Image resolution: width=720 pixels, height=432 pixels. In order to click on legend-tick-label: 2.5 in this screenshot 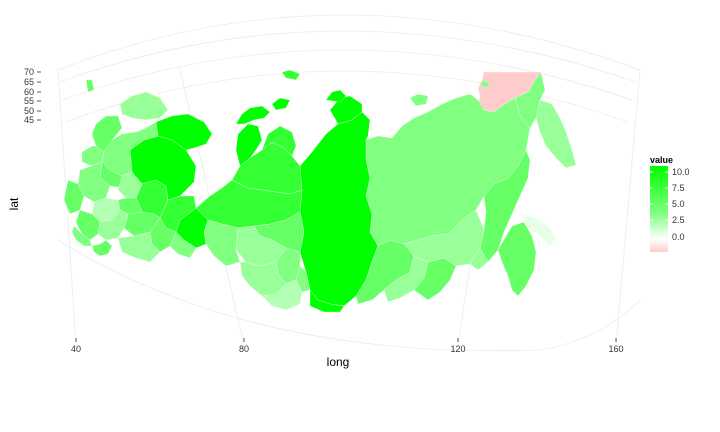, I will do `click(678, 220)`.